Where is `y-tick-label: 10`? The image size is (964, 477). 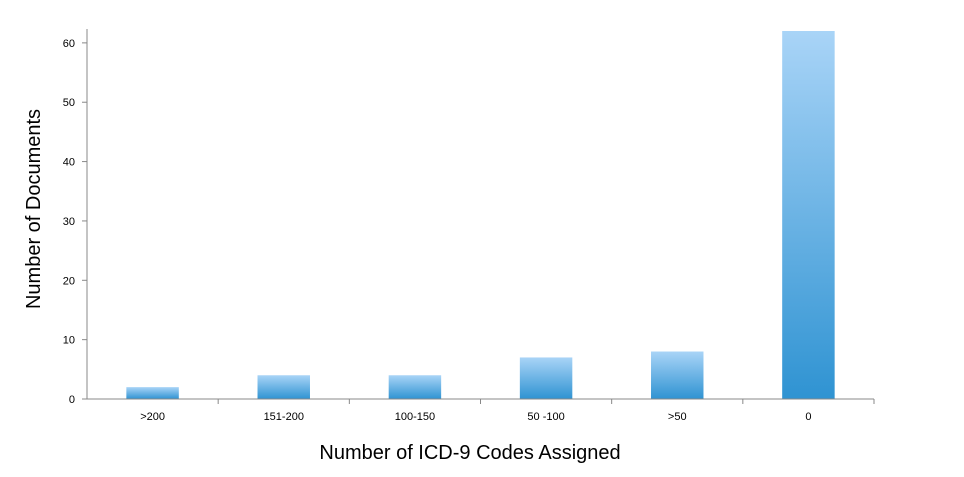 y-tick-label: 10 is located at coordinates (69, 341).